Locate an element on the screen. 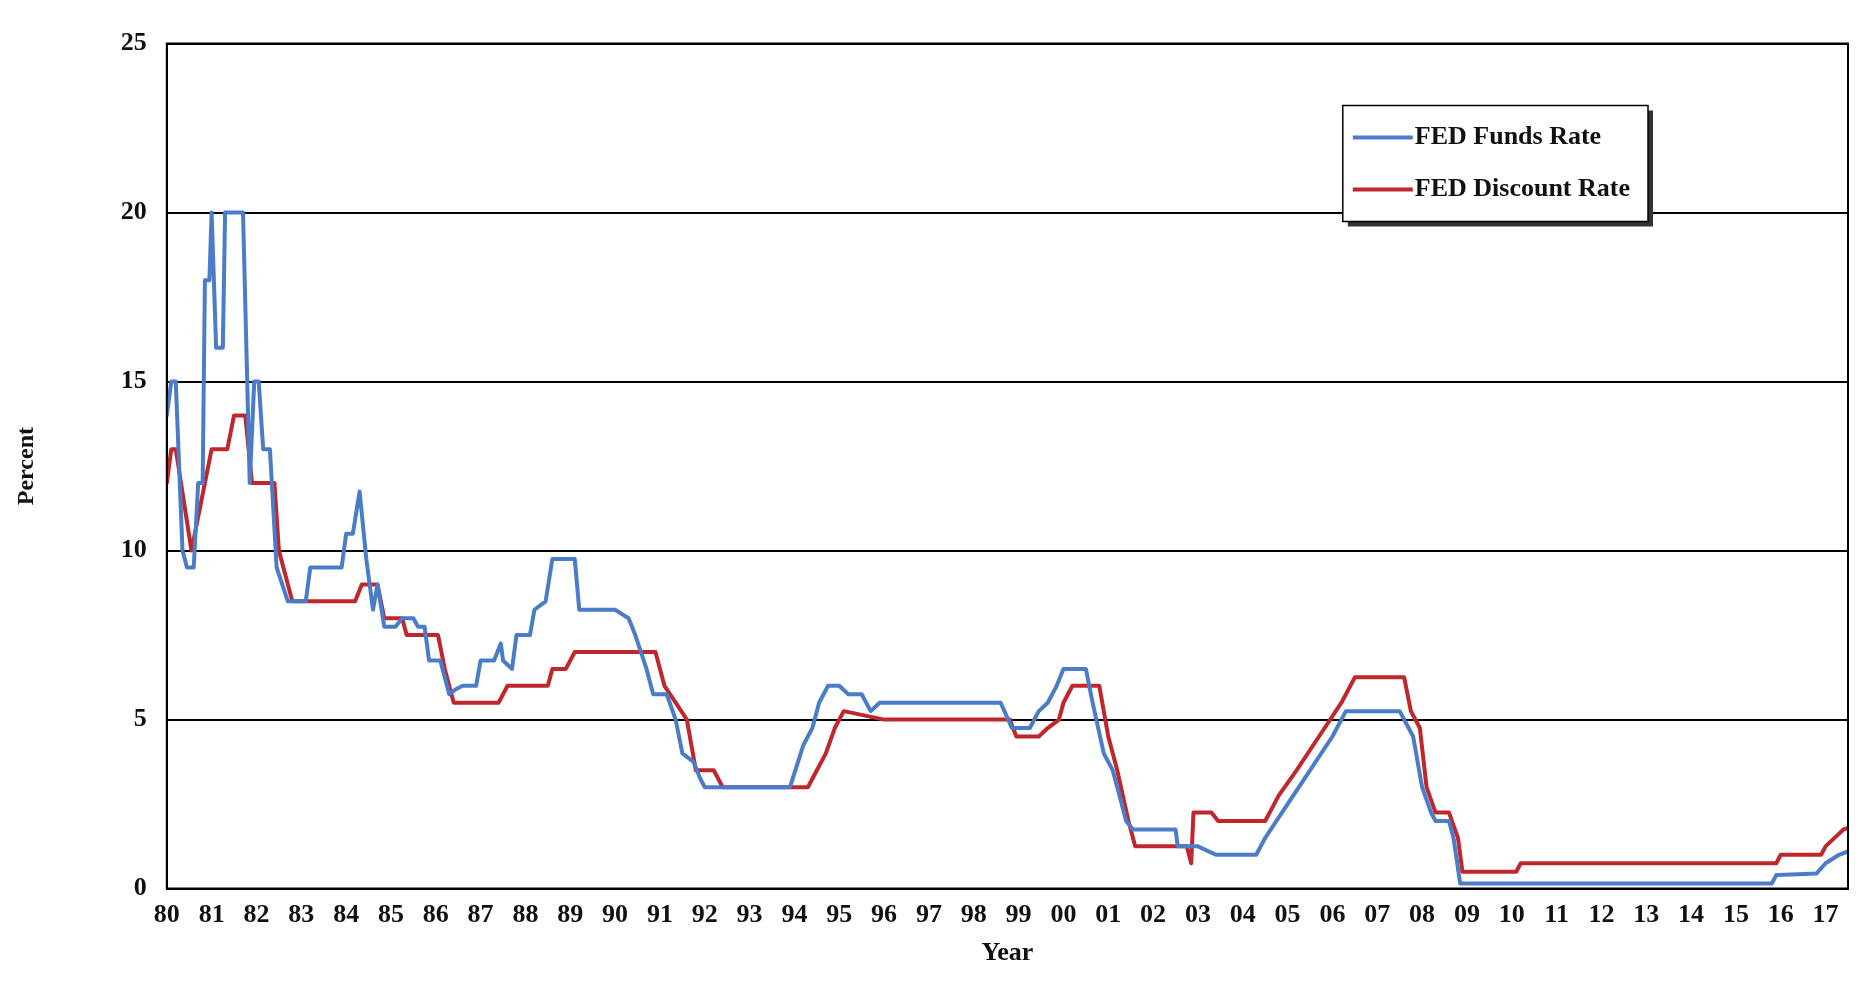  y-tick-label: 10 is located at coordinates (133, 549).